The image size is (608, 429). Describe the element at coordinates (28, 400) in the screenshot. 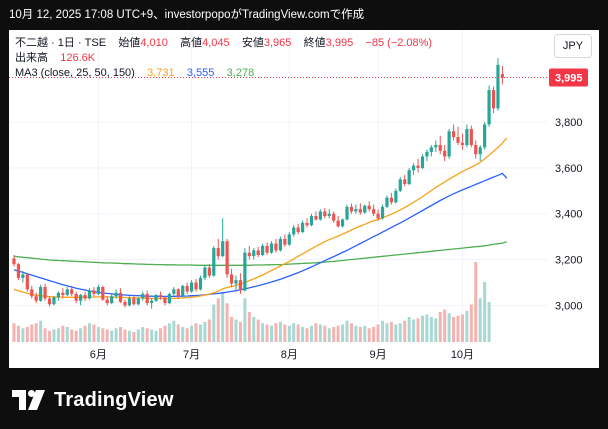

I see `tradingview-logo-icon` at that location.